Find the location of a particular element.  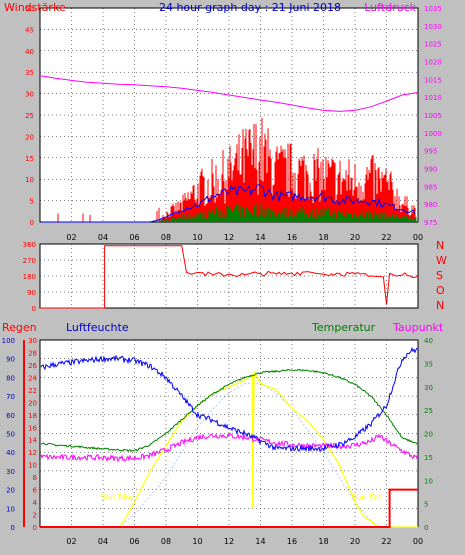

wind-tick-label: 45 is located at coordinates (29, 30).